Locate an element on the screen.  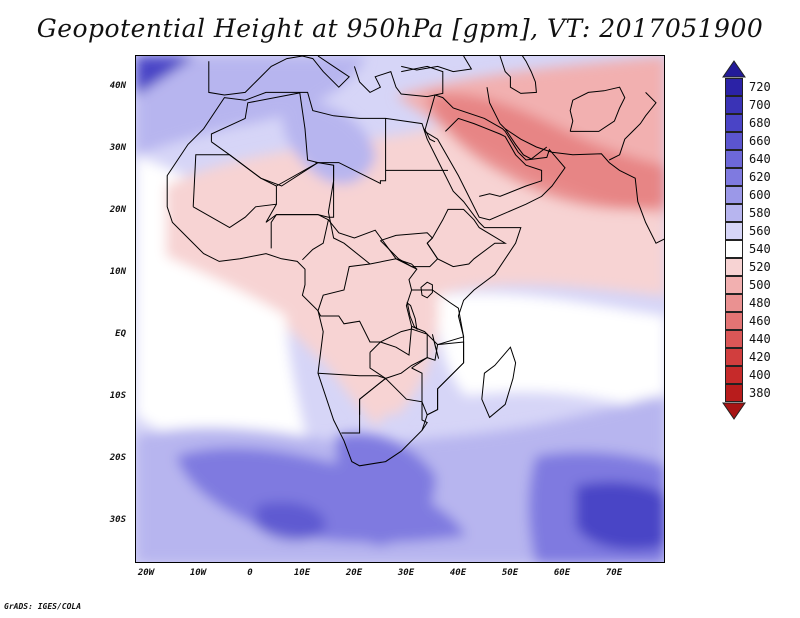
lon-label-40e: 40E is located at coordinates (458, 573).